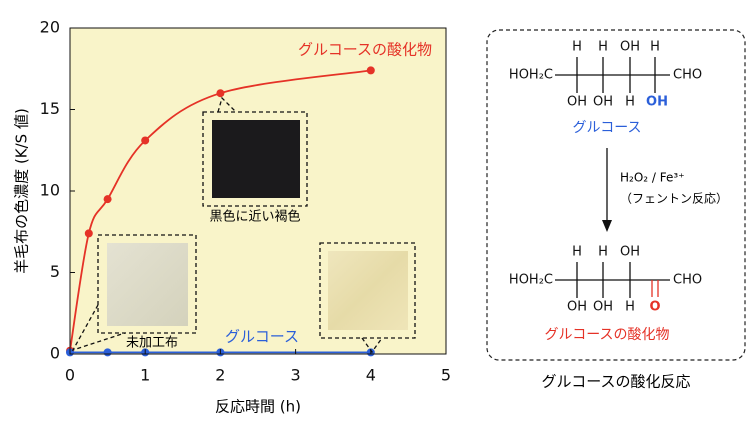 The image size is (751, 424). I want to click on y-tick-label: 20, so click(50, 27).